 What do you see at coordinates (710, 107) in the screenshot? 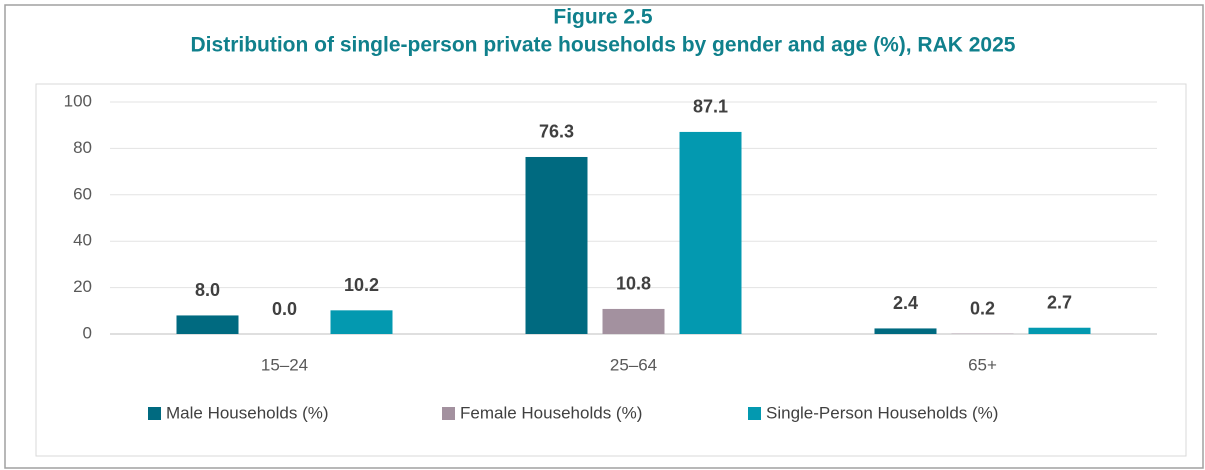
I see `value-label: 87.1` at bounding box center [710, 107].